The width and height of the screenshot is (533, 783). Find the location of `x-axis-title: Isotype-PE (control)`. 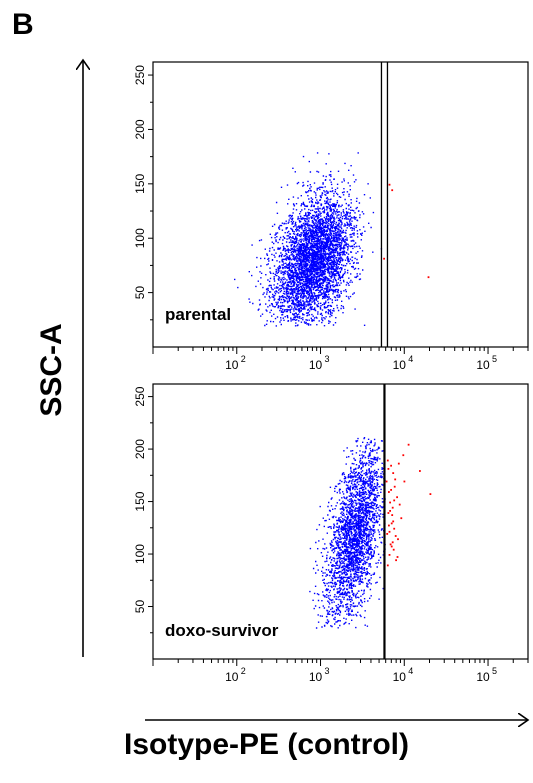

x-axis-title: Isotype-PE (control) is located at coordinates (266, 744).